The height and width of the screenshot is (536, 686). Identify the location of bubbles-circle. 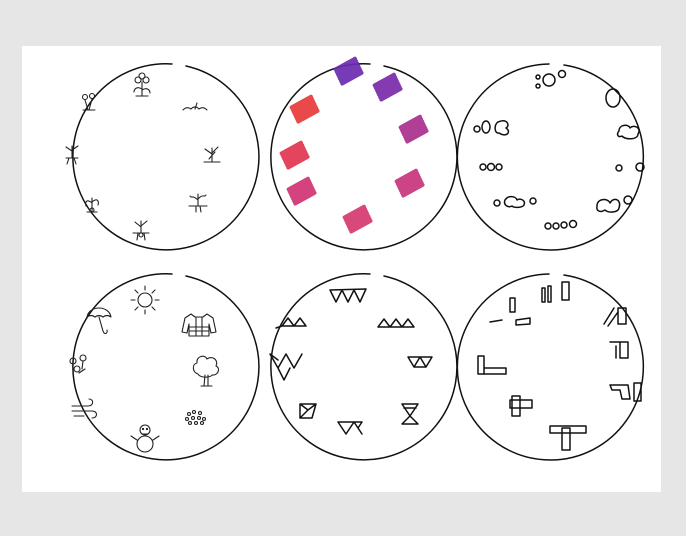
(550, 157).